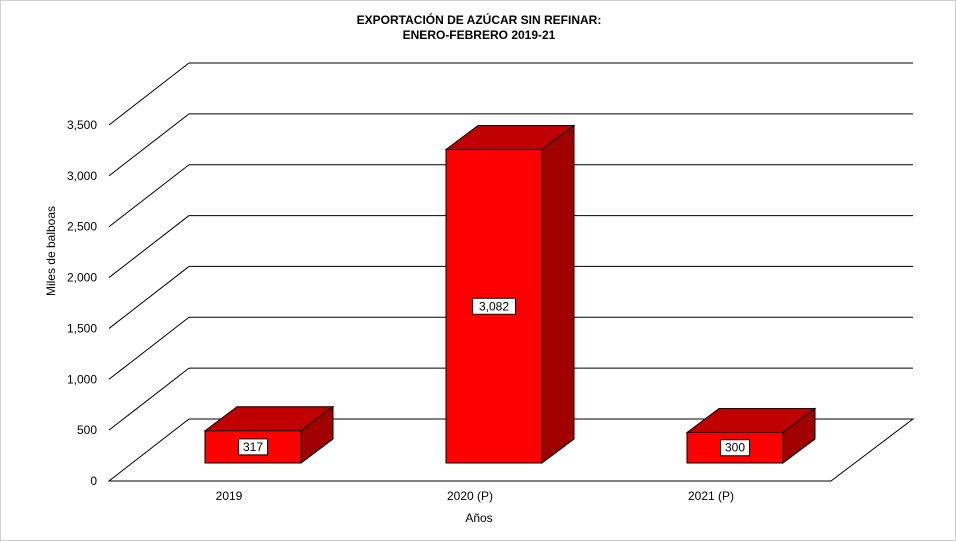  I want to click on bar-2020-p-: 3,082, so click(510, 294).